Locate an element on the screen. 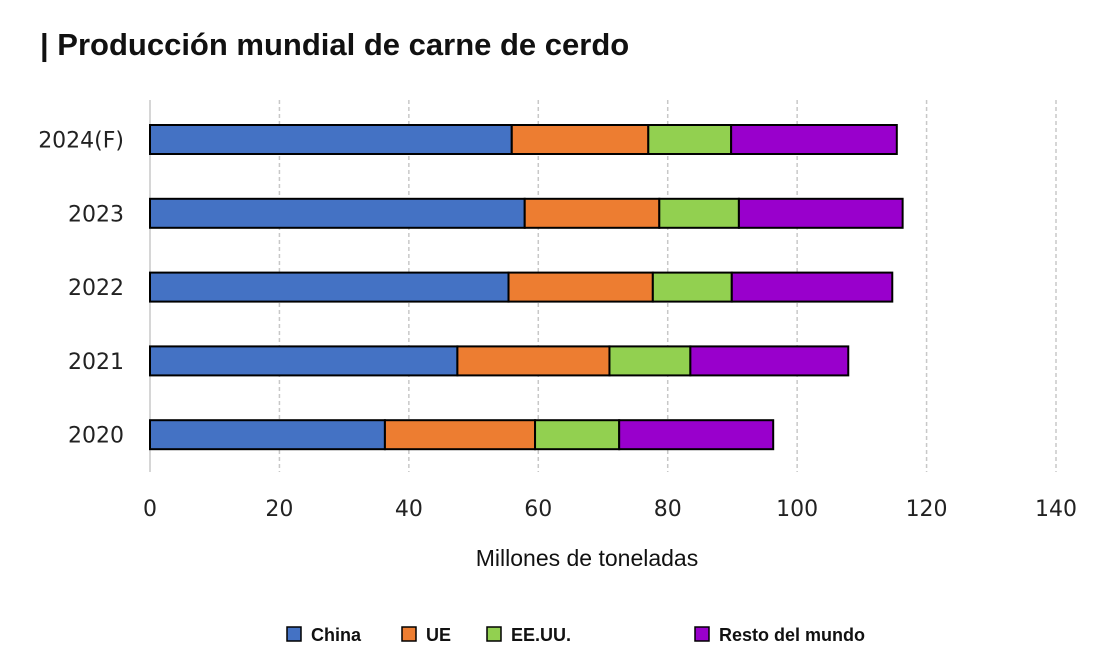 The image size is (1116, 670). y-tick-label: 2020 is located at coordinates (96, 436).